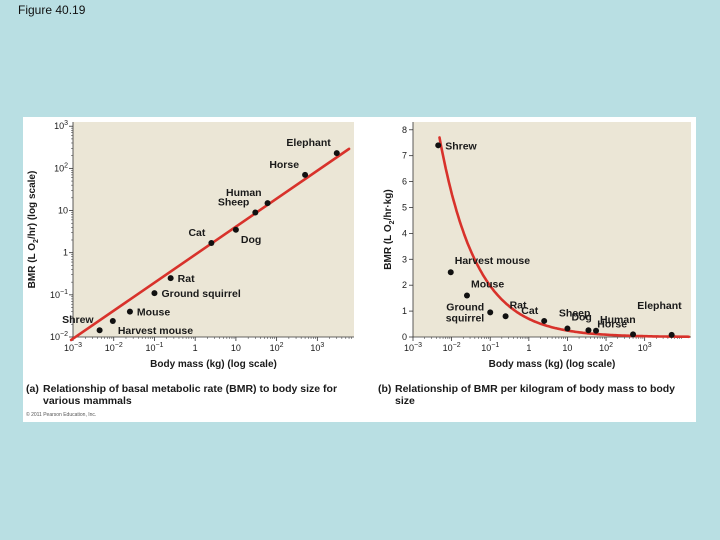  What do you see at coordinates (155, 331) in the screenshot?
I see `data-label-harvest-mouse-a: Harvest mouse` at bounding box center [155, 331].